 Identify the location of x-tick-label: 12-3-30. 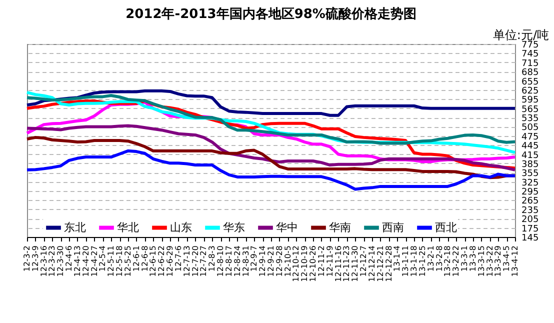
(61, 261).